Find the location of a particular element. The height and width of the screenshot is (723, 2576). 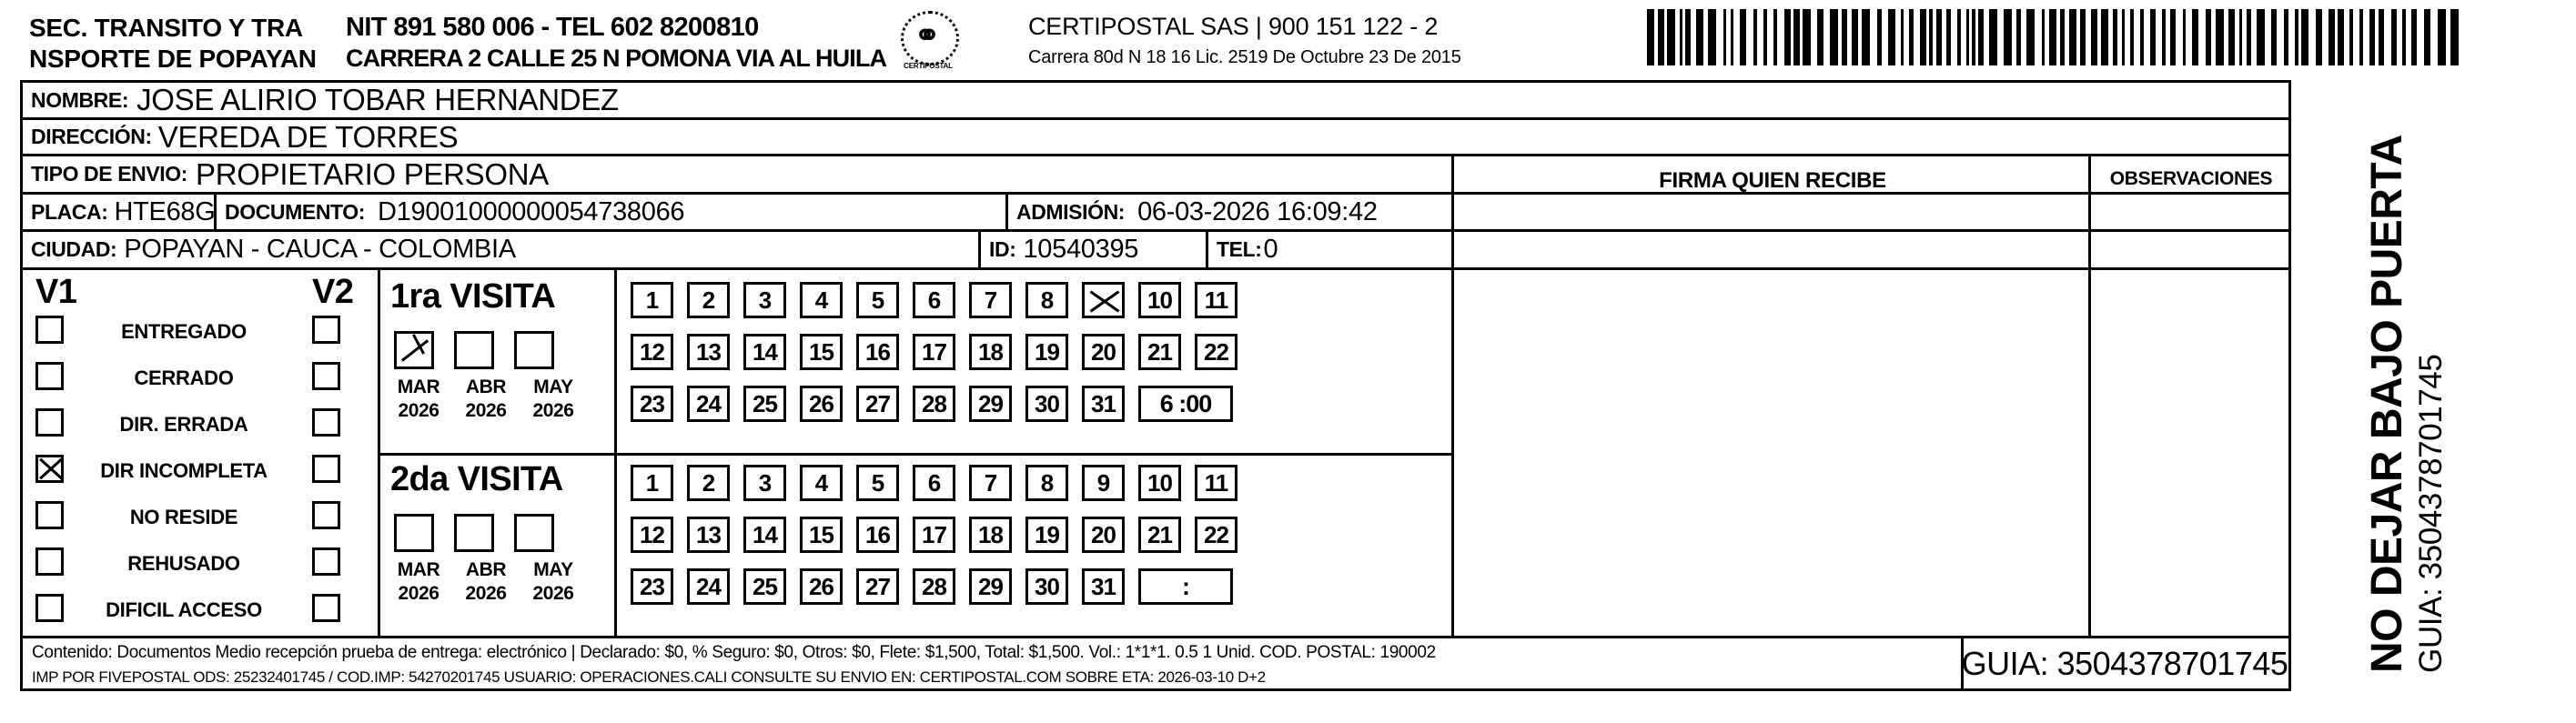

panel-observaciones: OBSERVACIONES is located at coordinates (2189, 397).